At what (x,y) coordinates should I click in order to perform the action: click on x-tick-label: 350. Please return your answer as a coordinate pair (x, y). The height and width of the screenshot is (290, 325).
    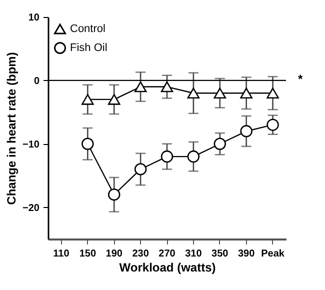
    Looking at the image, I should click on (220, 254).